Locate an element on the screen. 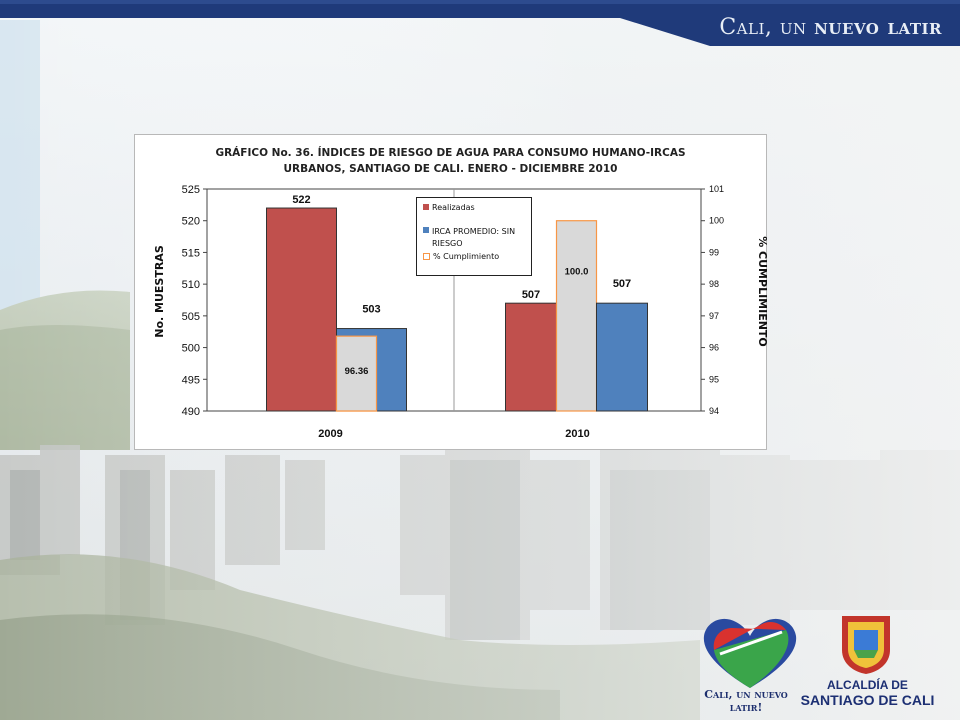 The image size is (960, 720). y-tick-label: 500 is located at coordinates (191, 349).